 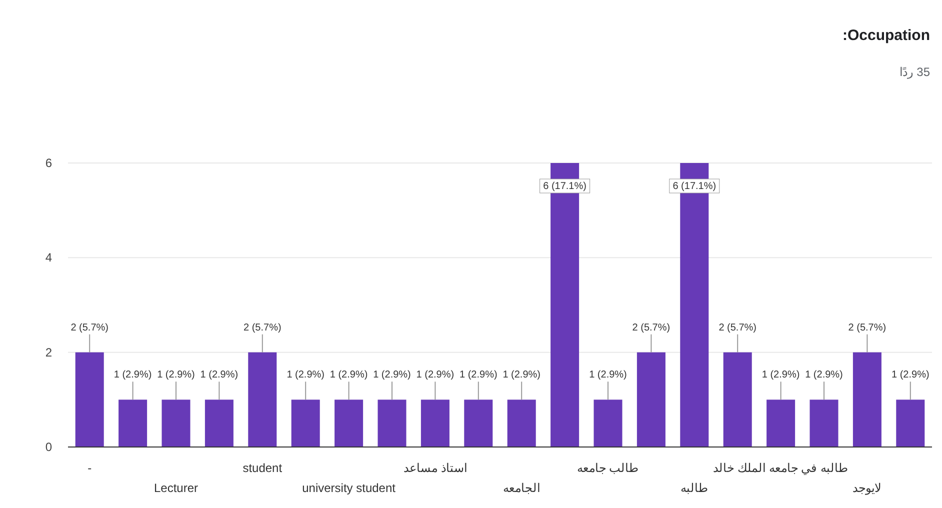 What do you see at coordinates (262, 468) in the screenshot?
I see `x-tick-label: student` at bounding box center [262, 468].